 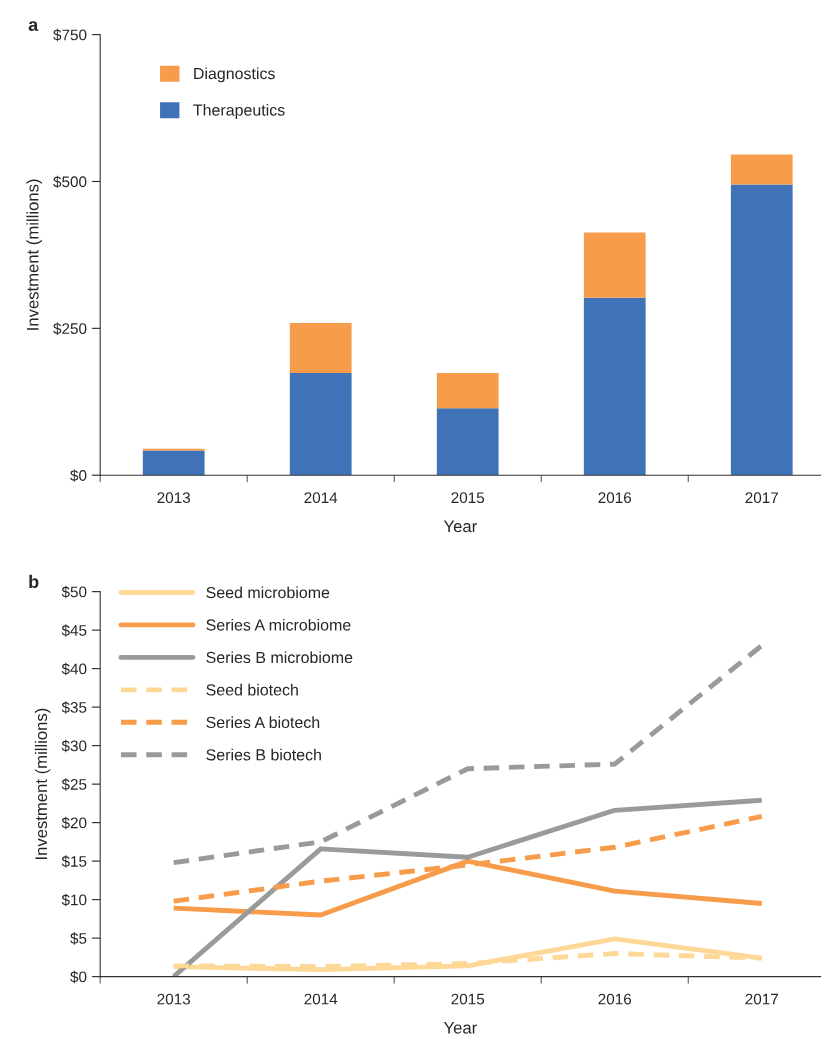 I want to click on legend-label: Series A biotech, so click(x=263, y=722).